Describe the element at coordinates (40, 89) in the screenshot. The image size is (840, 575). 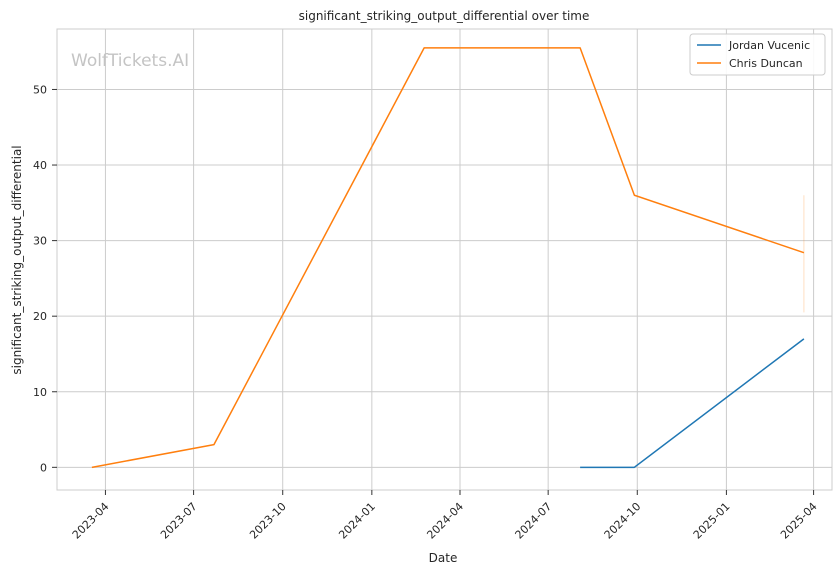
I see `y-tick-label: 50` at that location.